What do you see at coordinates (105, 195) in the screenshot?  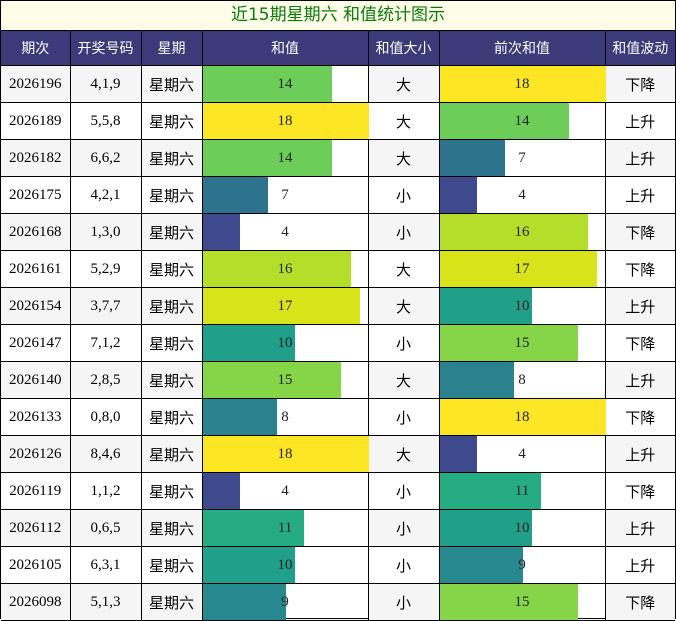 I see `numbers-cell: 4,2,1` at bounding box center [105, 195].